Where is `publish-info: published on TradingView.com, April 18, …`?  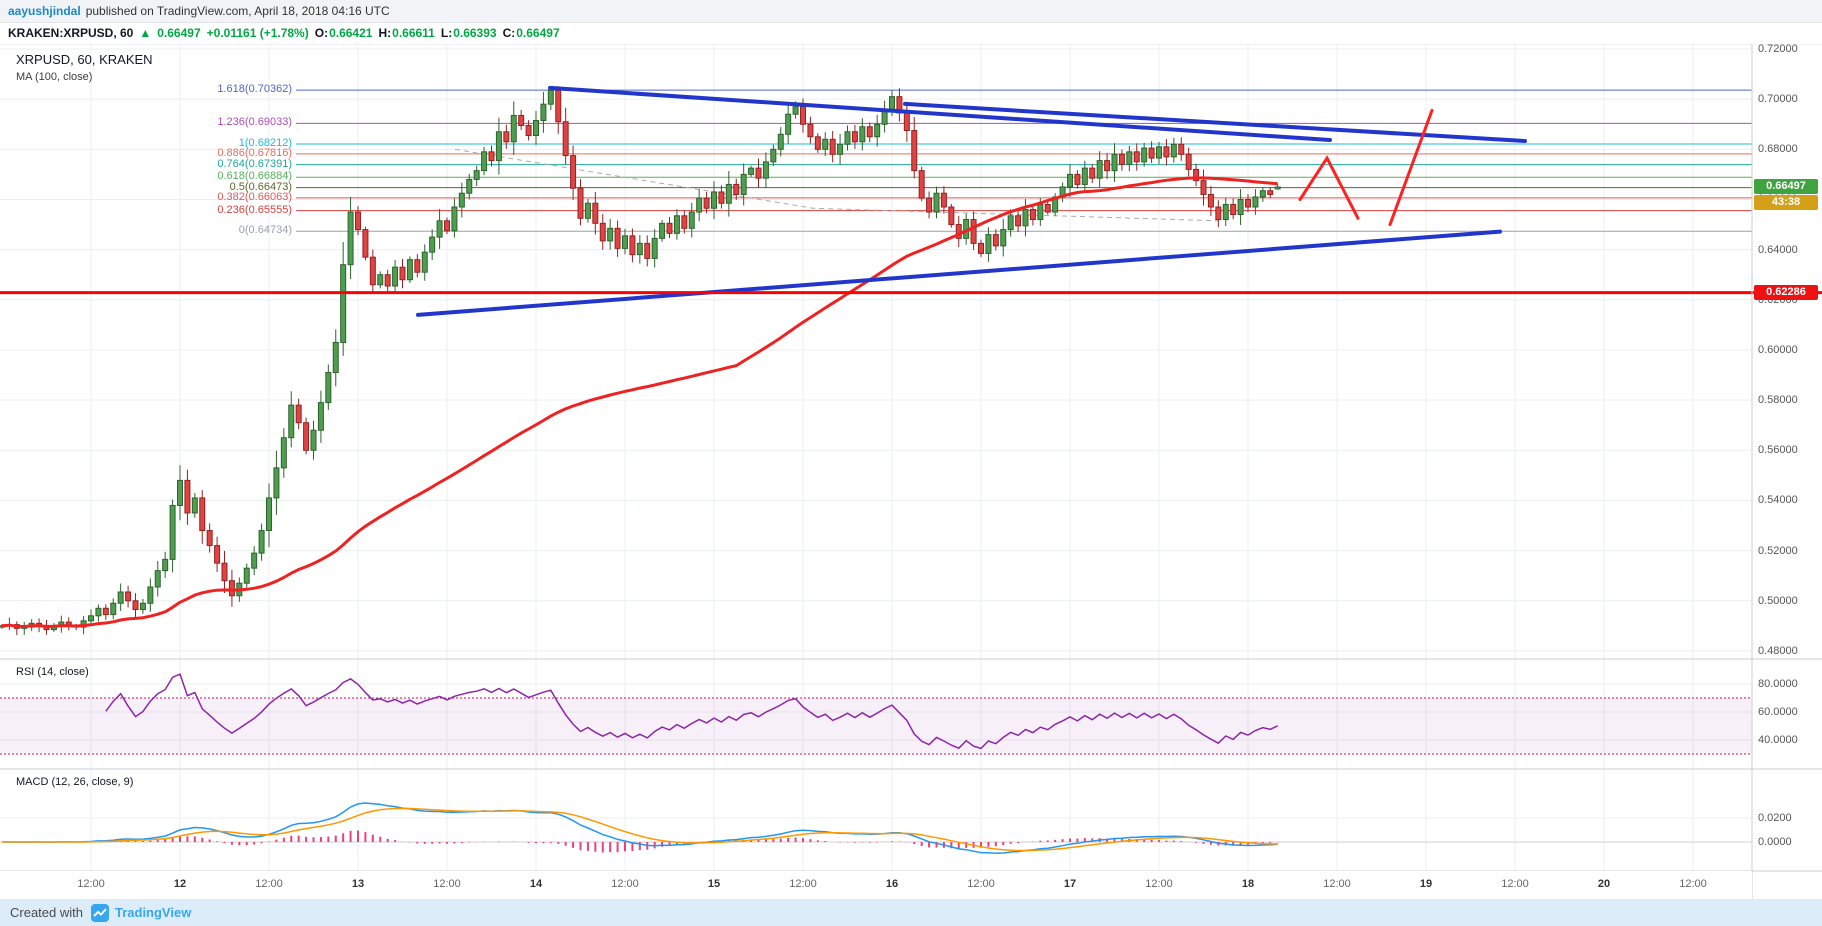
publish-info: published on TradingView.com, April 18, … is located at coordinates (237, 11).